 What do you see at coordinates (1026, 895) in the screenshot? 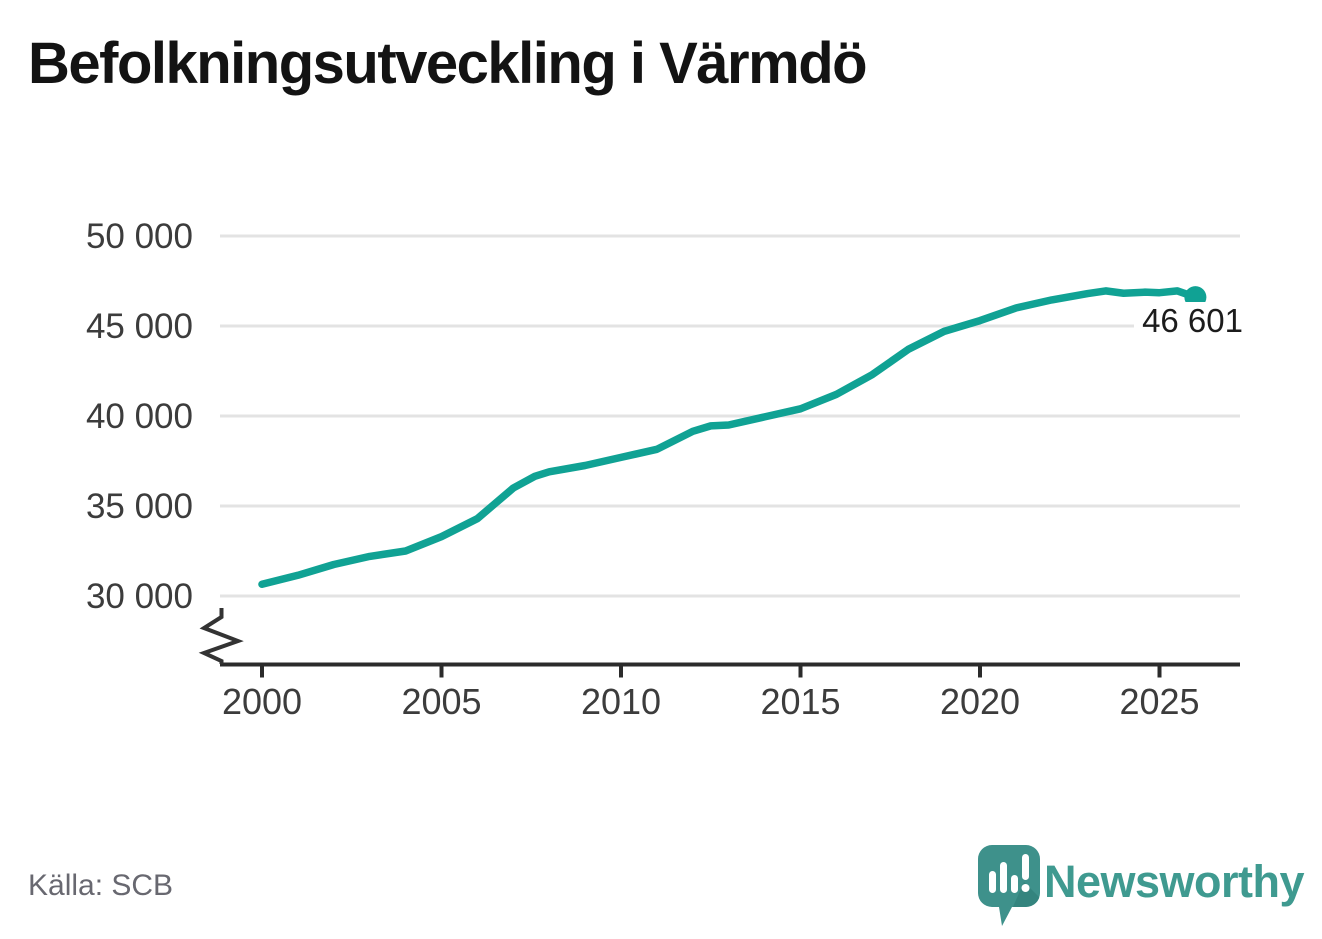
I see `bubble-shadow` at bounding box center [1026, 895].